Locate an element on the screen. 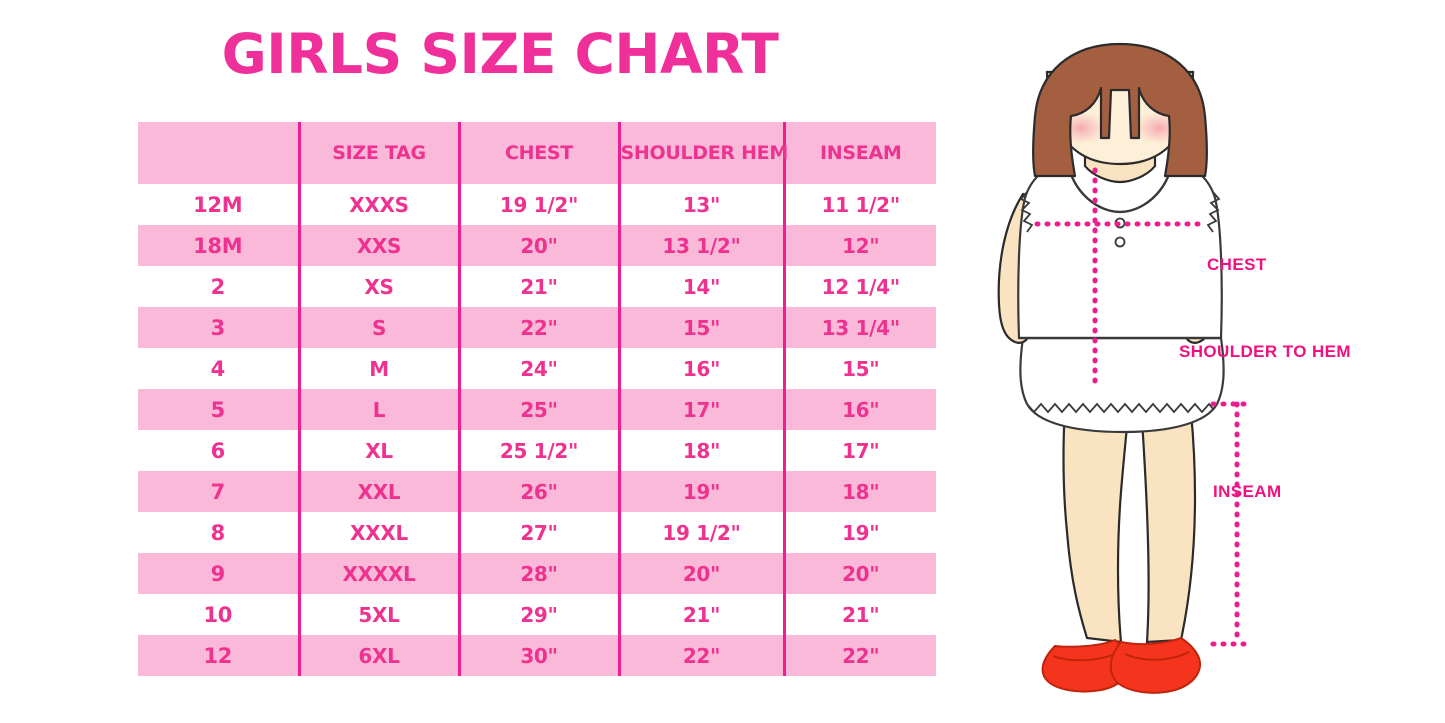 The image size is (1445, 723). table-row: 6 XL 25 1/2" 18" 17" is located at coordinates (537, 450).